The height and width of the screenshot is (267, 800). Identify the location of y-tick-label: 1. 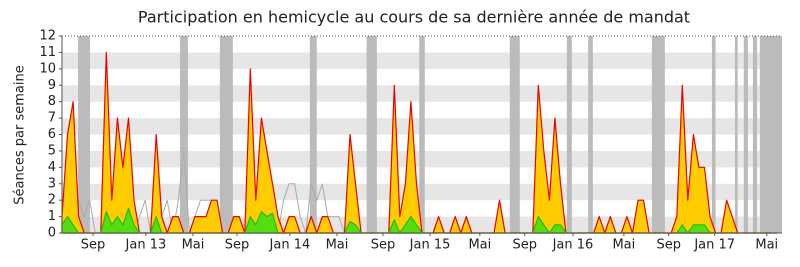
(52, 216).